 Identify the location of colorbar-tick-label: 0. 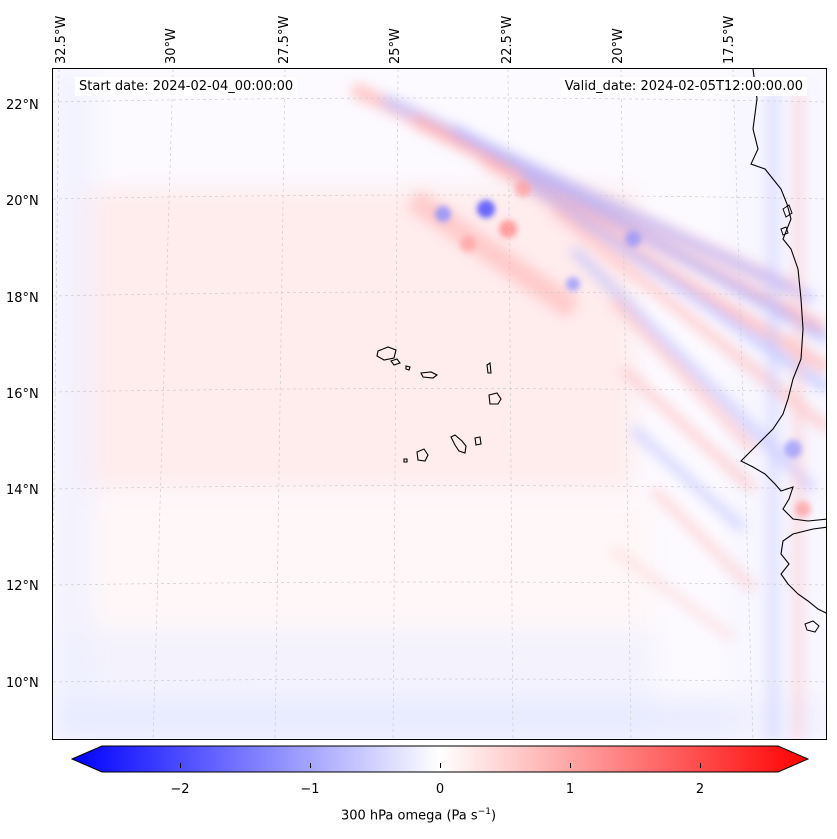
(440, 789).